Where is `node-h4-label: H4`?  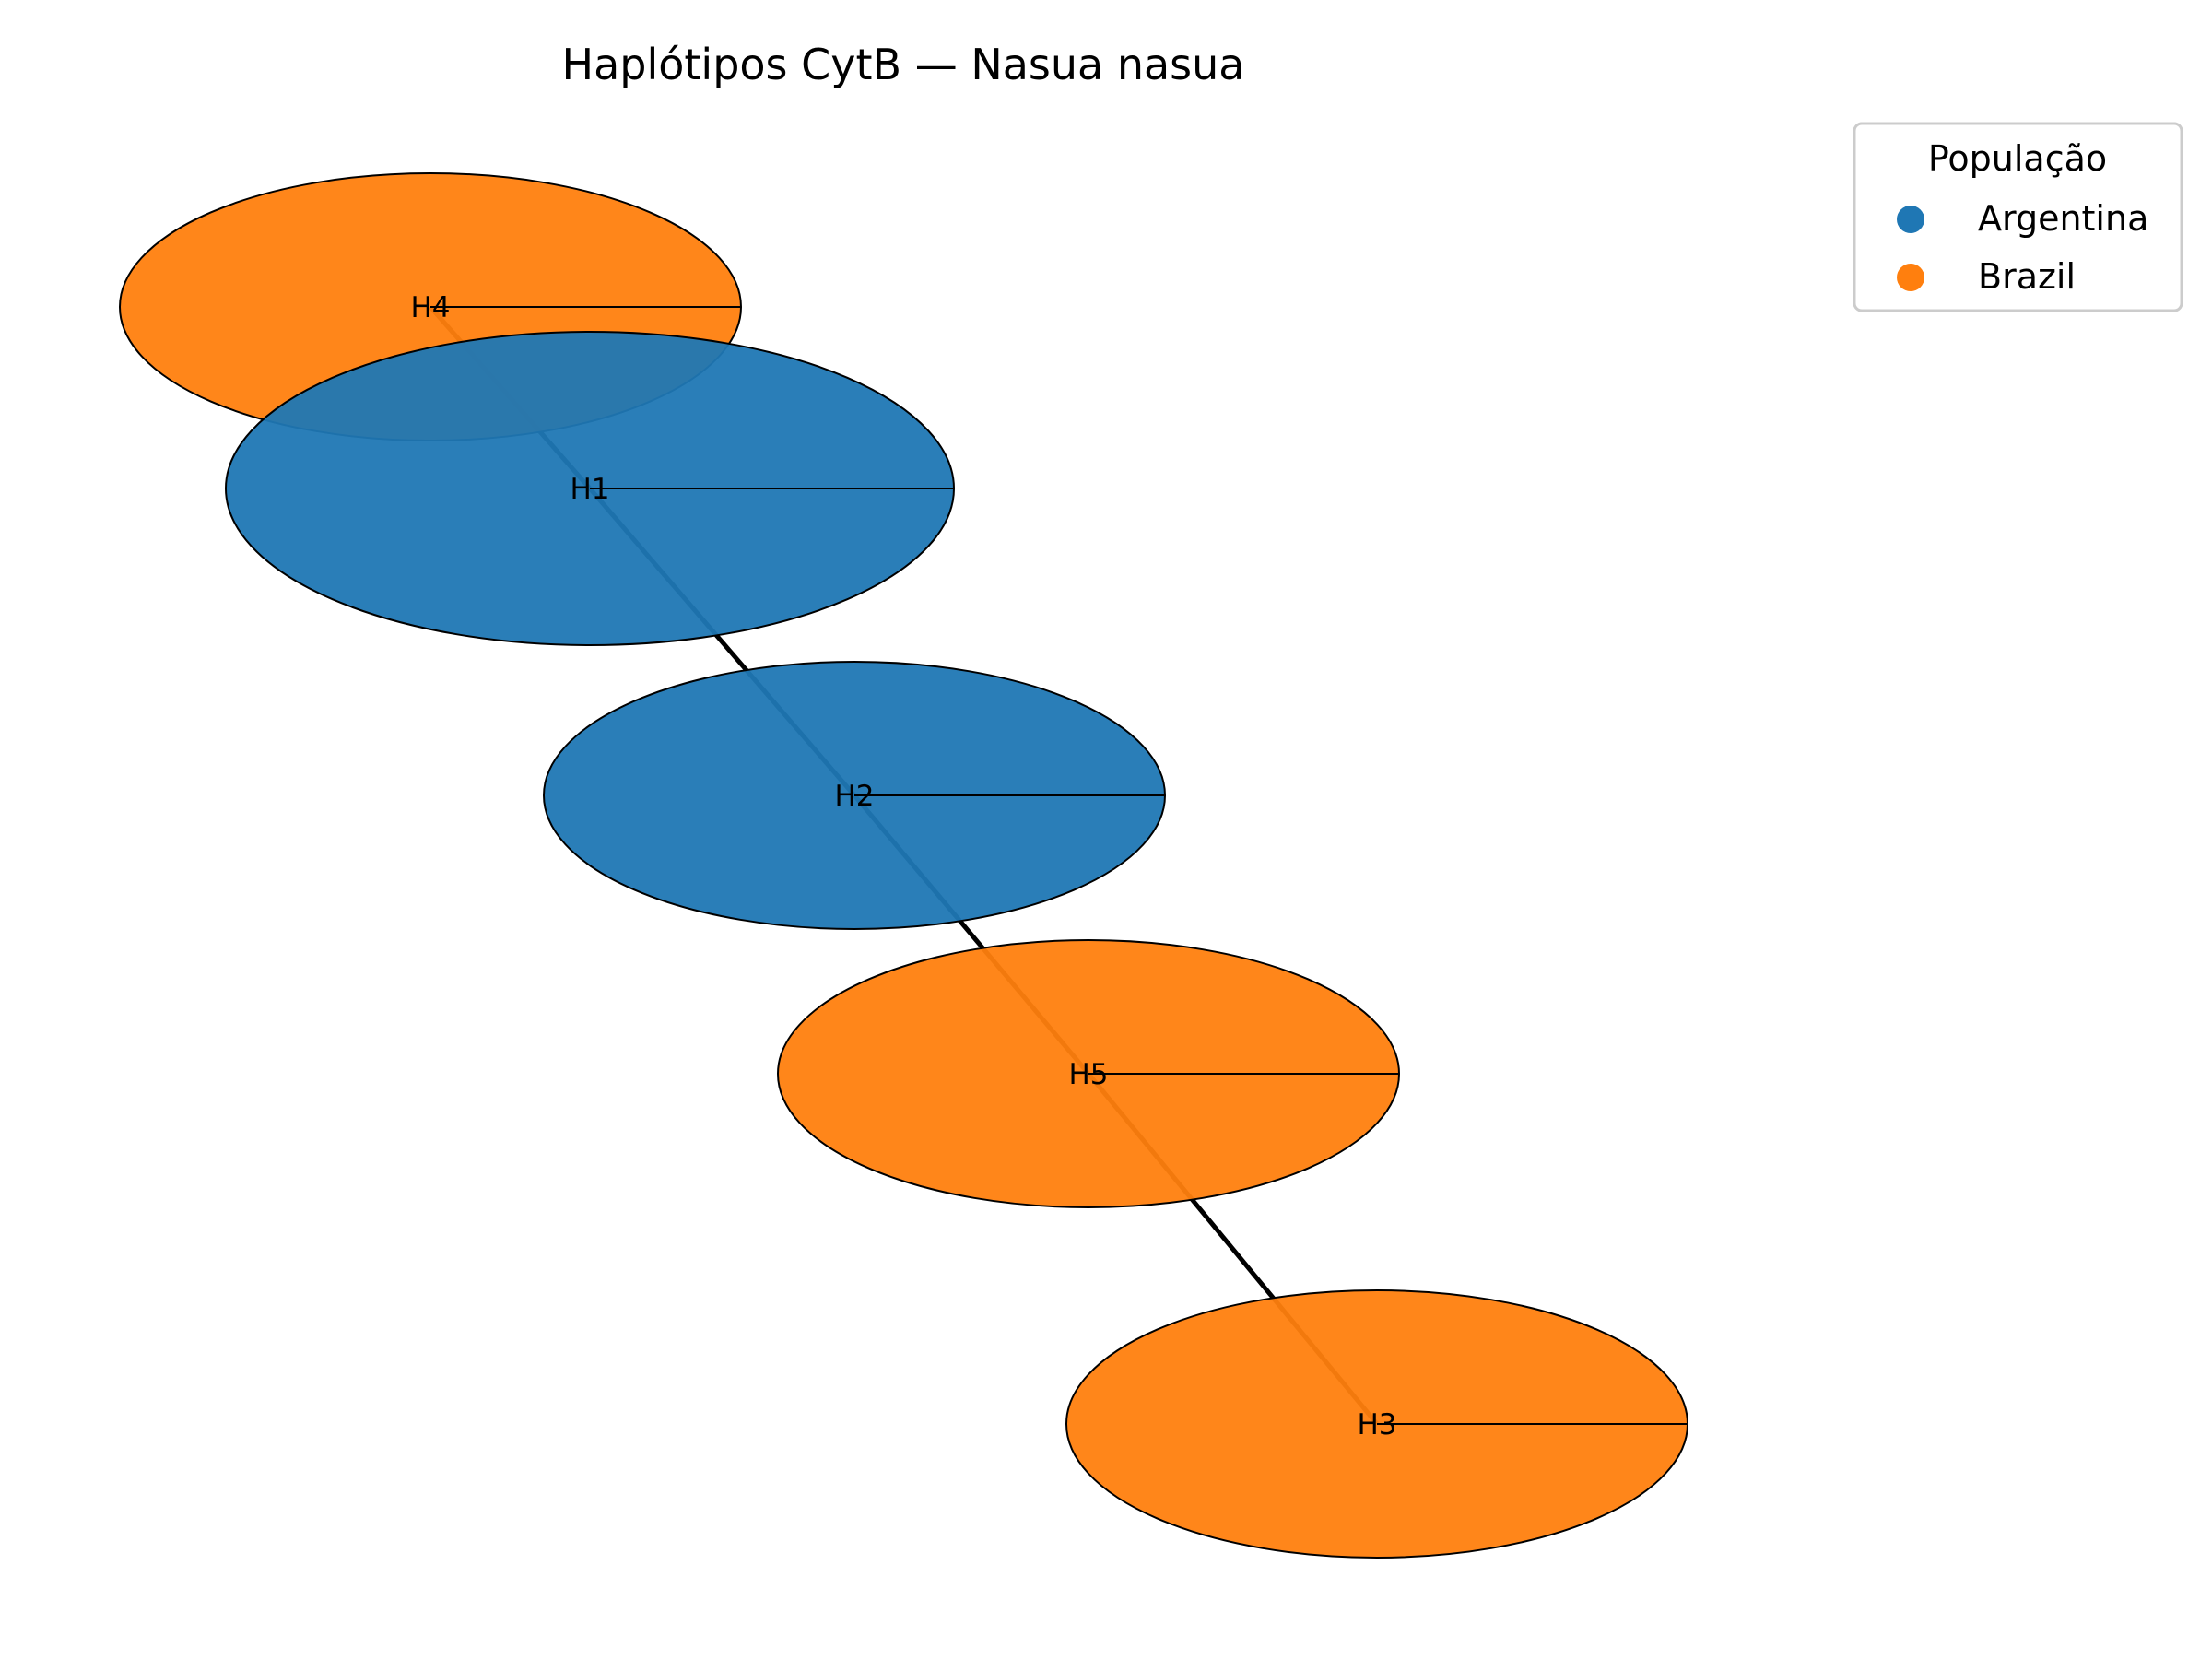 node-h4-label: H4 is located at coordinates (430, 307).